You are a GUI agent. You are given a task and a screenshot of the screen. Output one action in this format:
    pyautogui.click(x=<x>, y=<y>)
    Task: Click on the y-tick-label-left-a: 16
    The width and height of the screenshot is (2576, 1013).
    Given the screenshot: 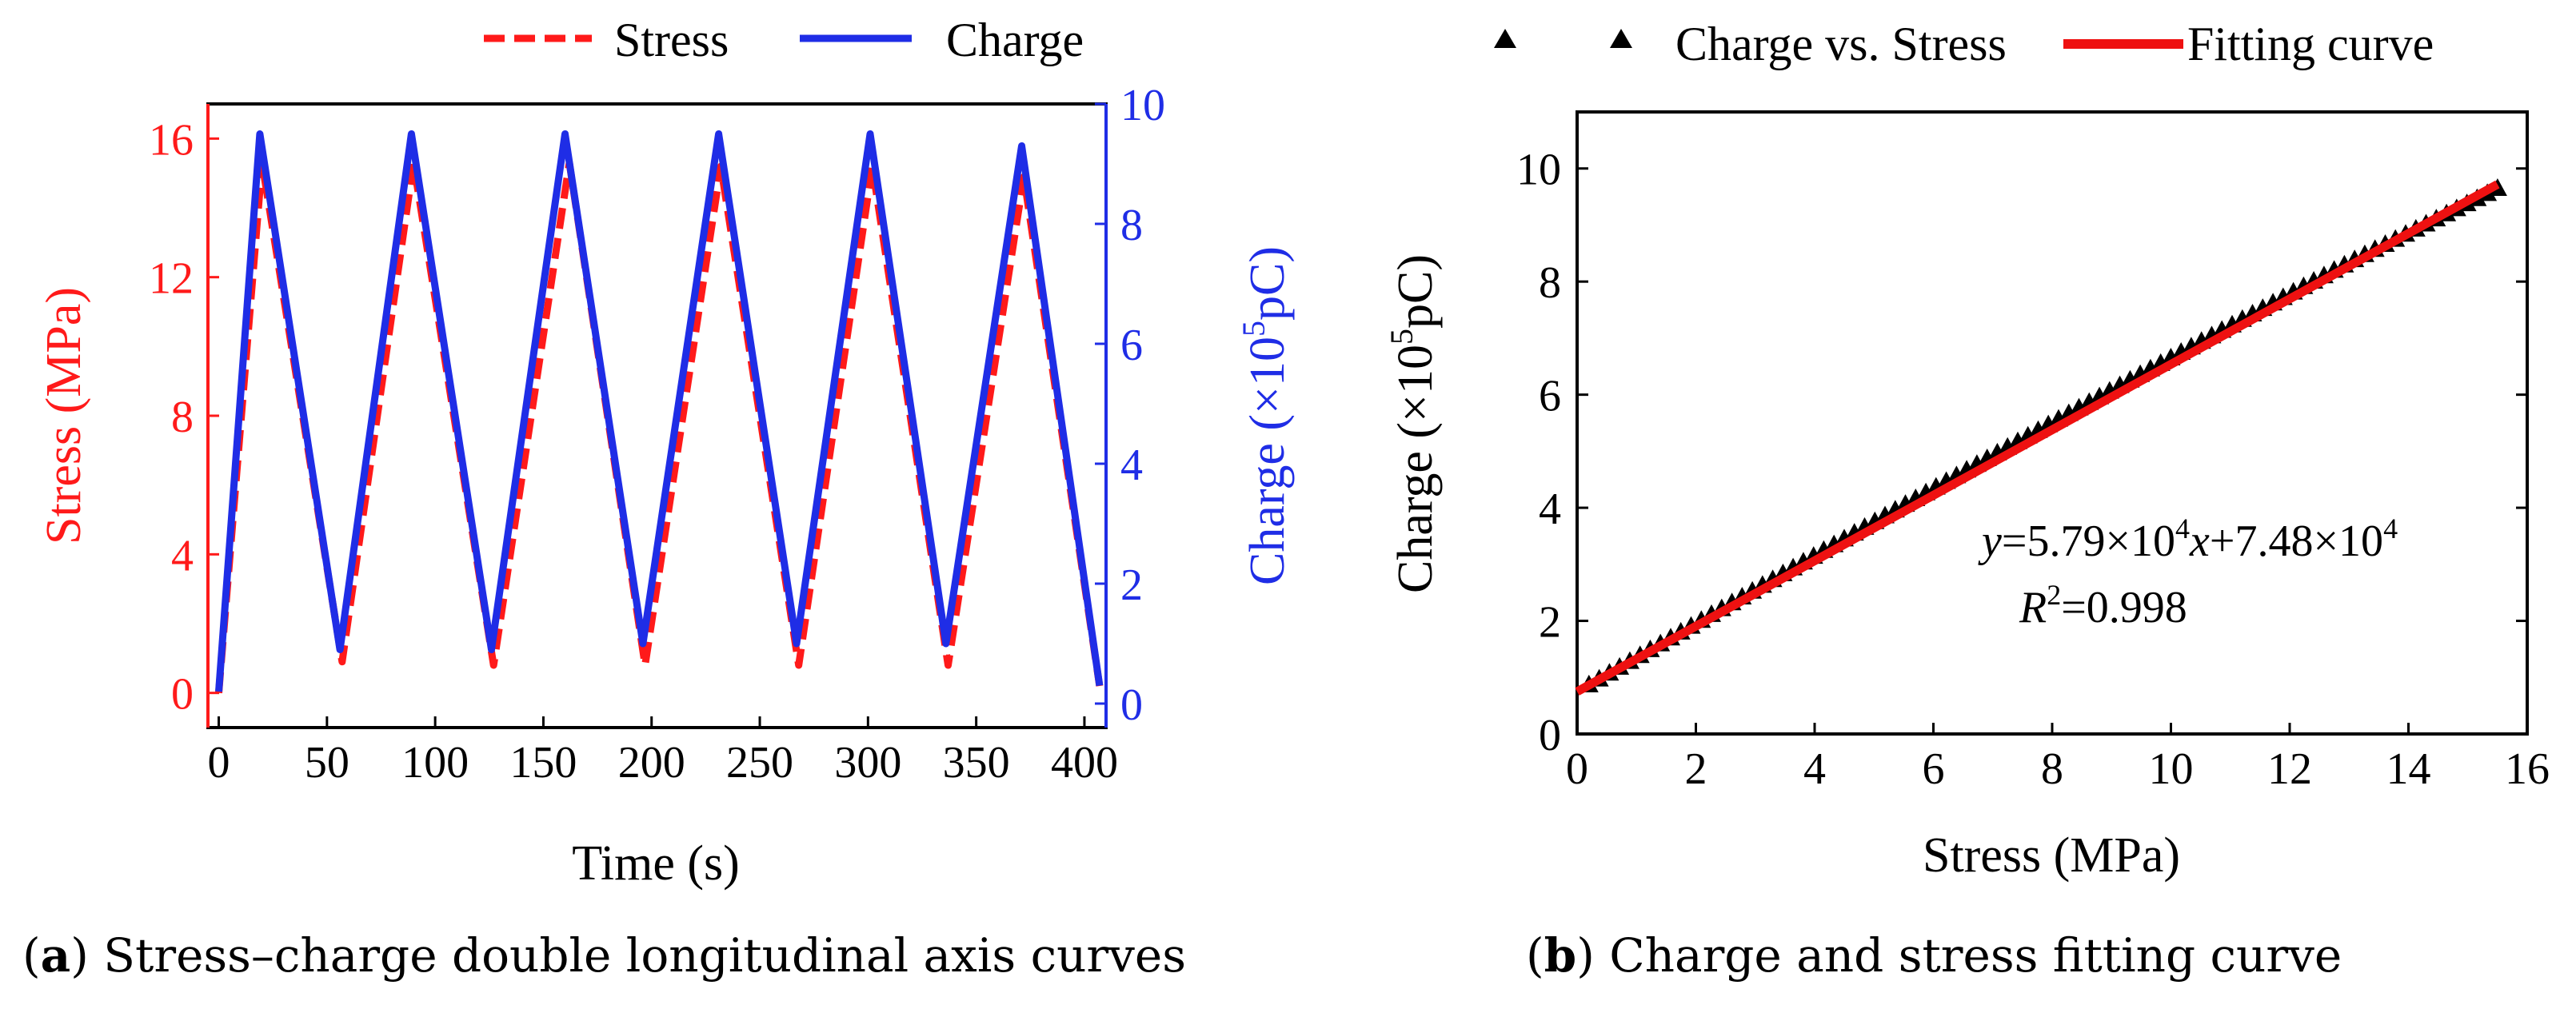 What is the action you would take?
    pyautogui.click(x=171, y=140)
    